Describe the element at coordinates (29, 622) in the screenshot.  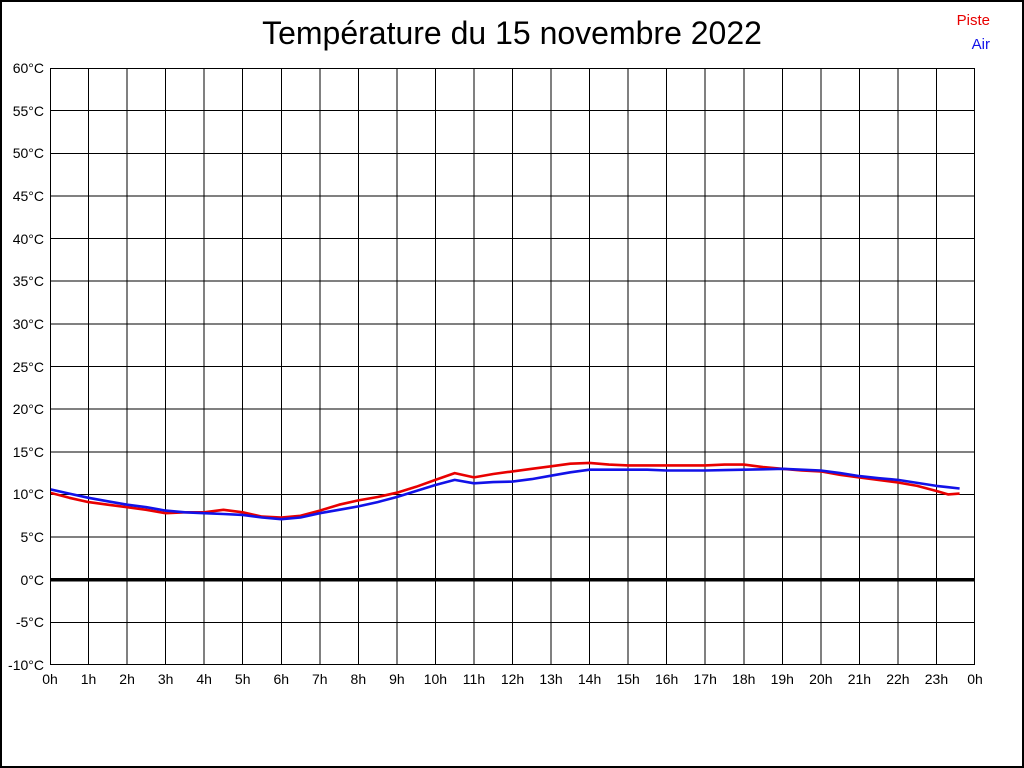
I see `y-tick-label: -5°C` at that location.